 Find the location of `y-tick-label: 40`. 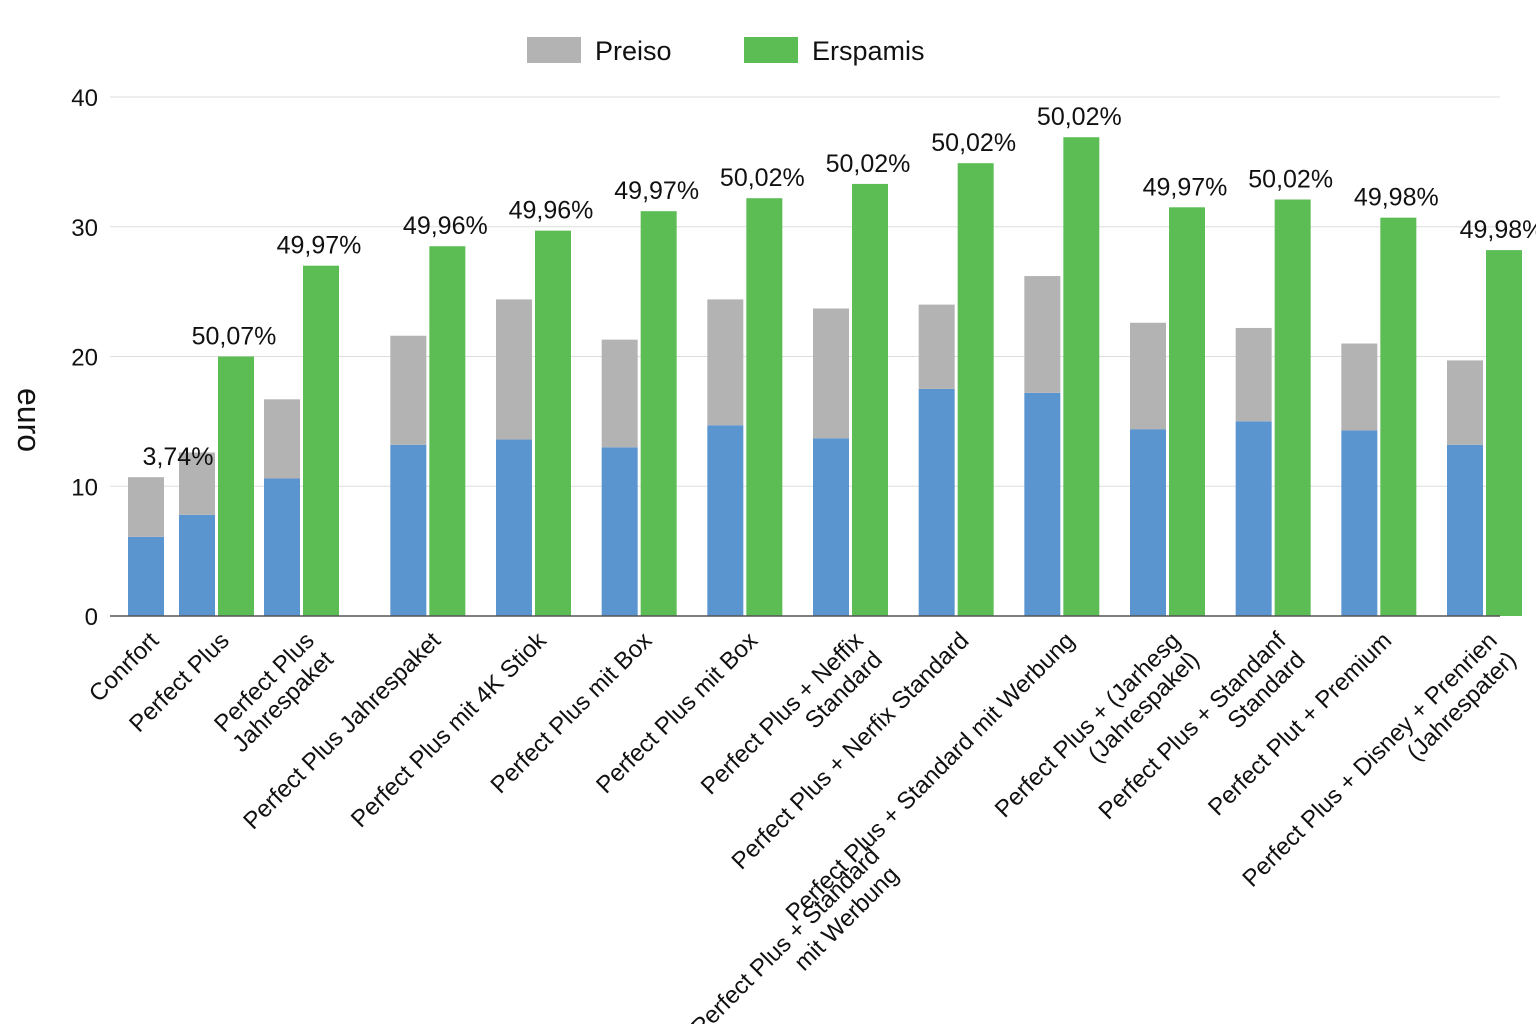

y-tick-label: 40 is located at coordinates (84, 98).